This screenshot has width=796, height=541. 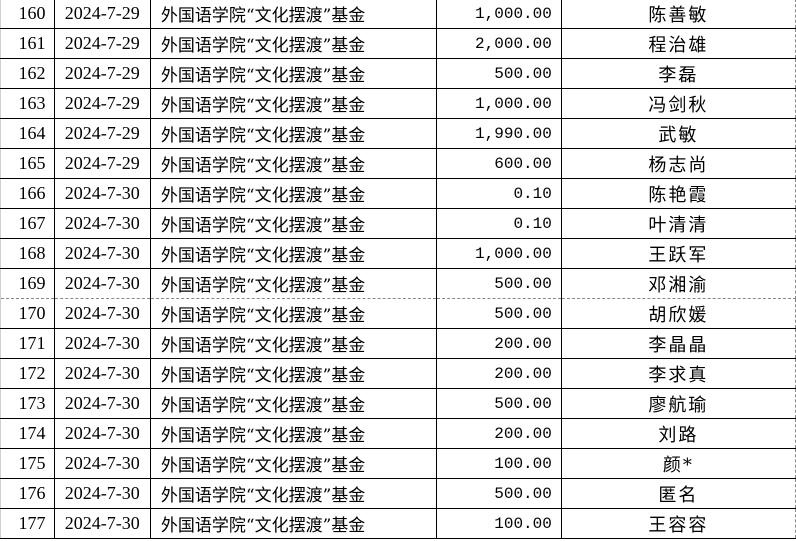 I want to click on cell-donor-name: 颜*, so click(x=678, y=463).